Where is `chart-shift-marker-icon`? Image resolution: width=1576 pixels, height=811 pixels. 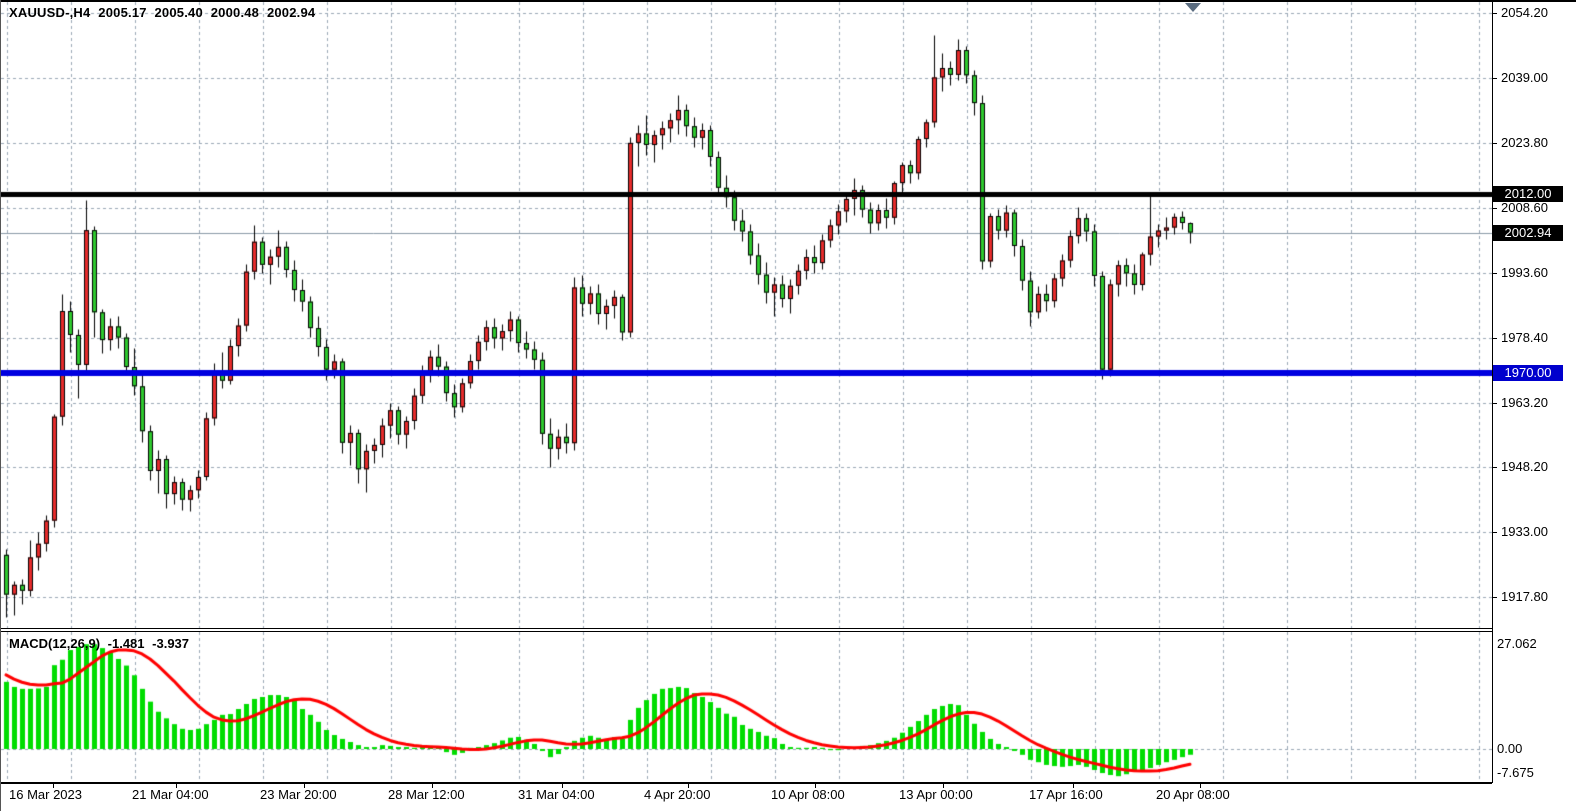
chart-shift-marker-icon is located at coordinates (1193, 7).